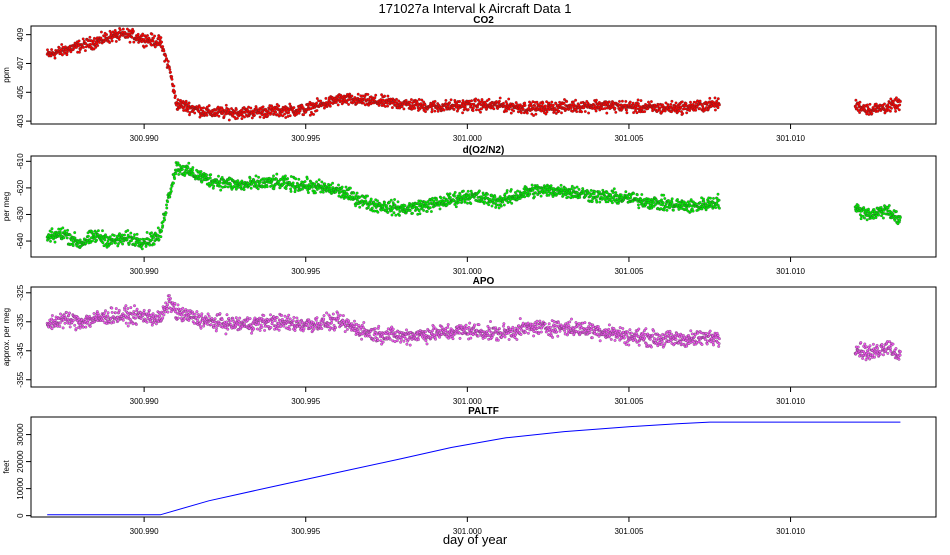 The height and width of the screenshot is (555, 950). Describe the element at coordinates (628, 401) in the screenshot. I see `x-tick-label: 301.005` at that location.